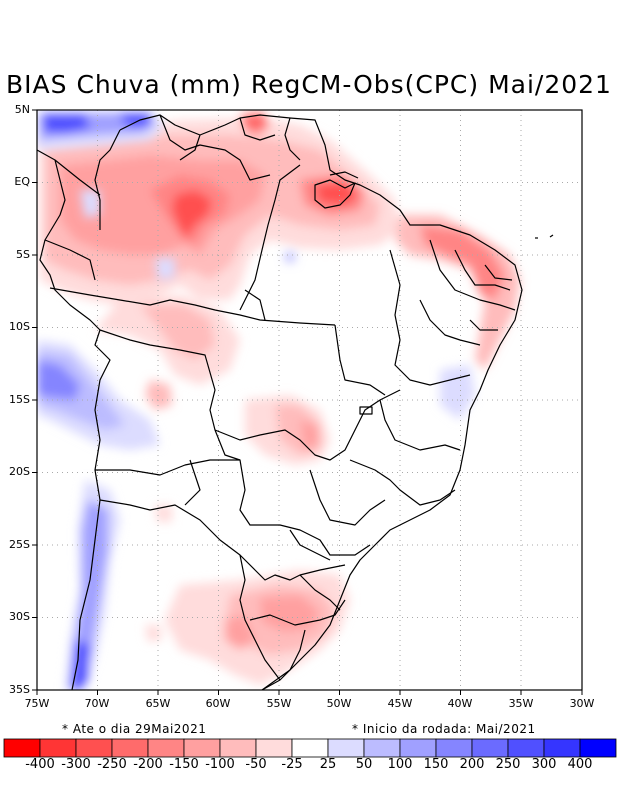 The height and width of the screenshot is (800, 618). I want to click on lon-label: 45W, so click(400, 703).